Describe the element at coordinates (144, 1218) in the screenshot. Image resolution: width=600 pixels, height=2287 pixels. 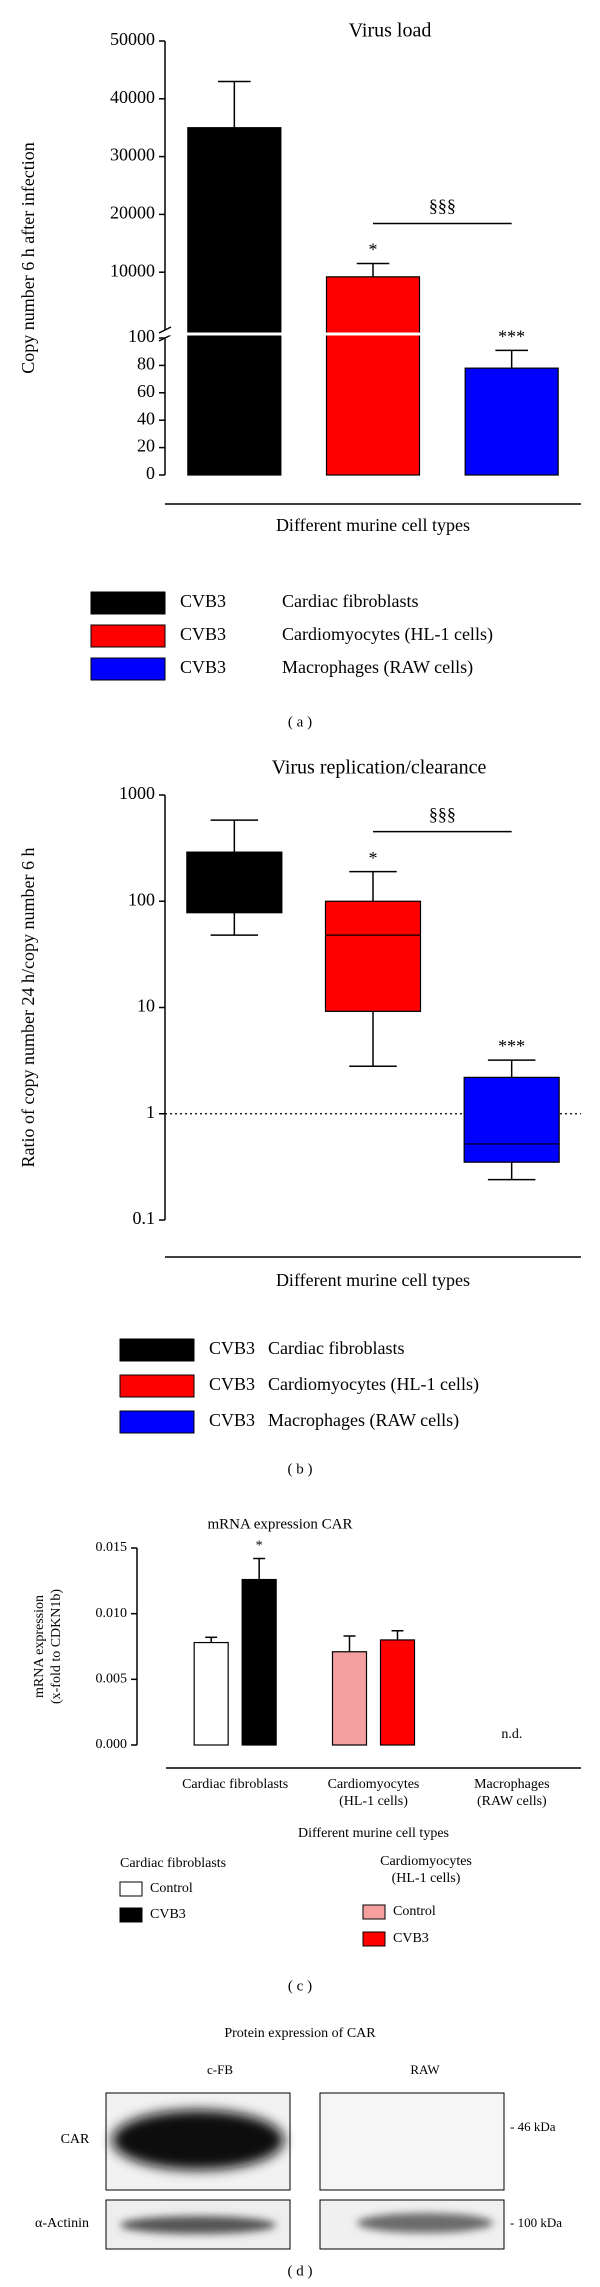
I see `y-tick-label: 0.1` at that location.